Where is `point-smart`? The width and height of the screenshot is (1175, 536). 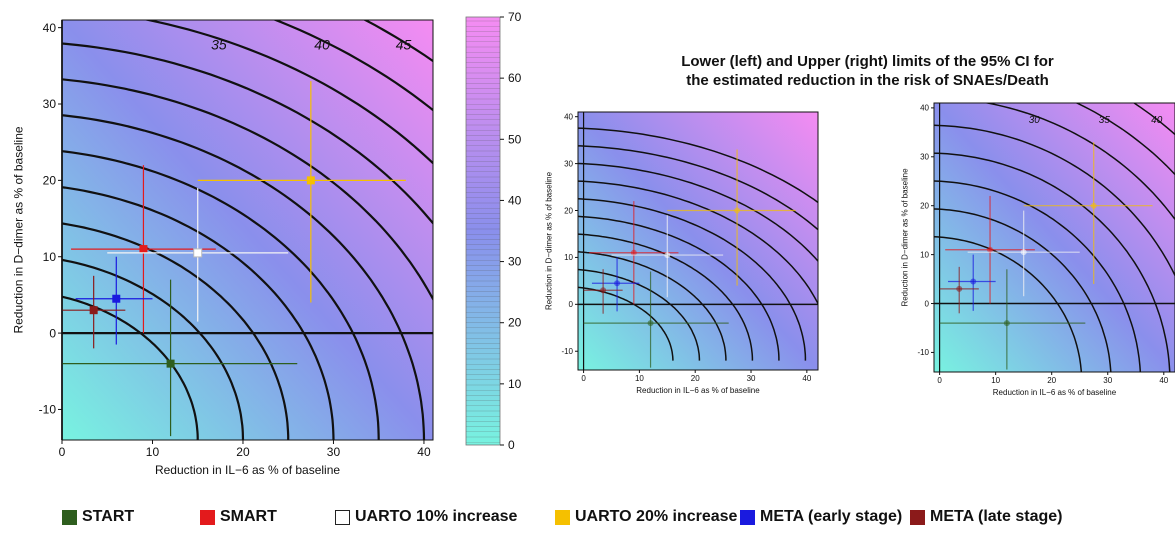 point-smart is located at coordinates (990, 249).